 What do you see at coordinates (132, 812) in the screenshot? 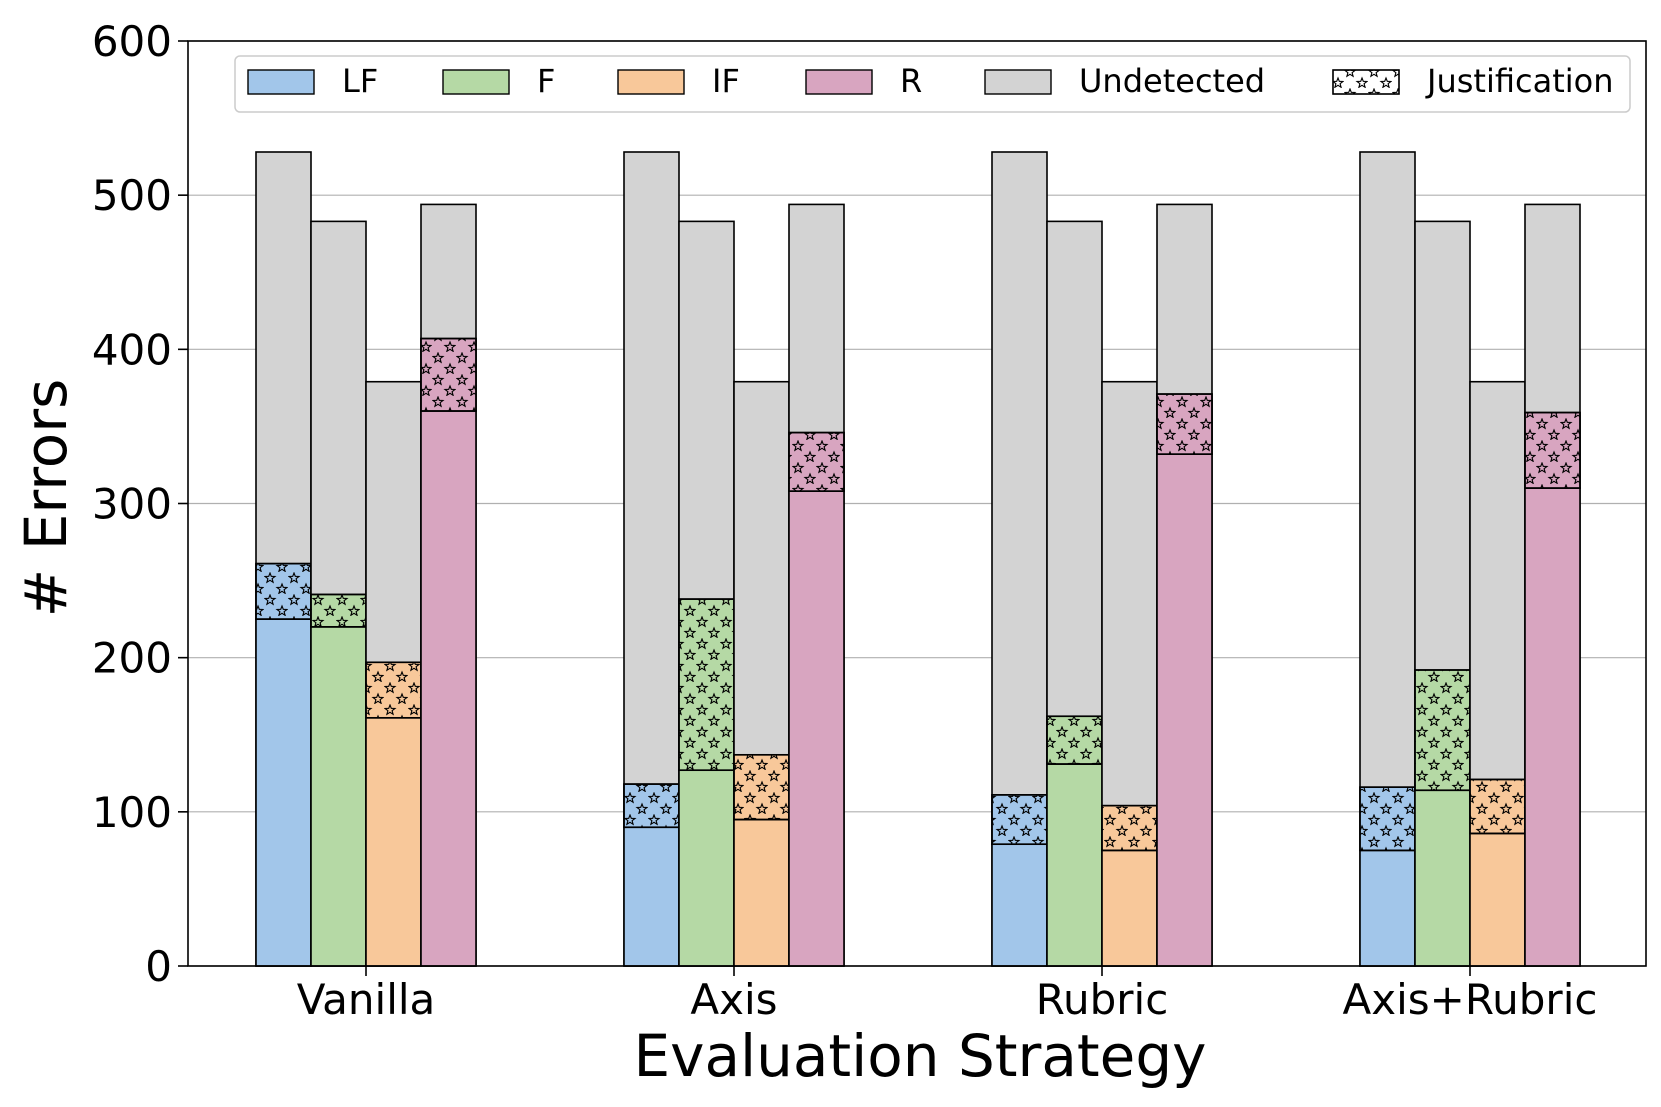
I see `y-tick-label: 100` at bounding box center [132, 812].